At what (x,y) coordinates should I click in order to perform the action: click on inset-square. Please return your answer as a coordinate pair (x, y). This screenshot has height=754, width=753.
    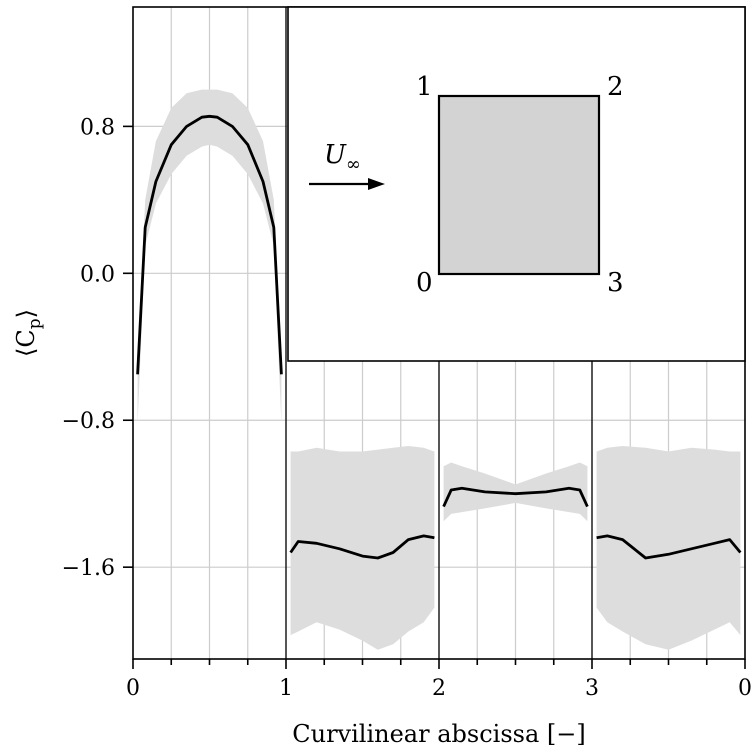
    Looking at the image, I should click on (519, 185).